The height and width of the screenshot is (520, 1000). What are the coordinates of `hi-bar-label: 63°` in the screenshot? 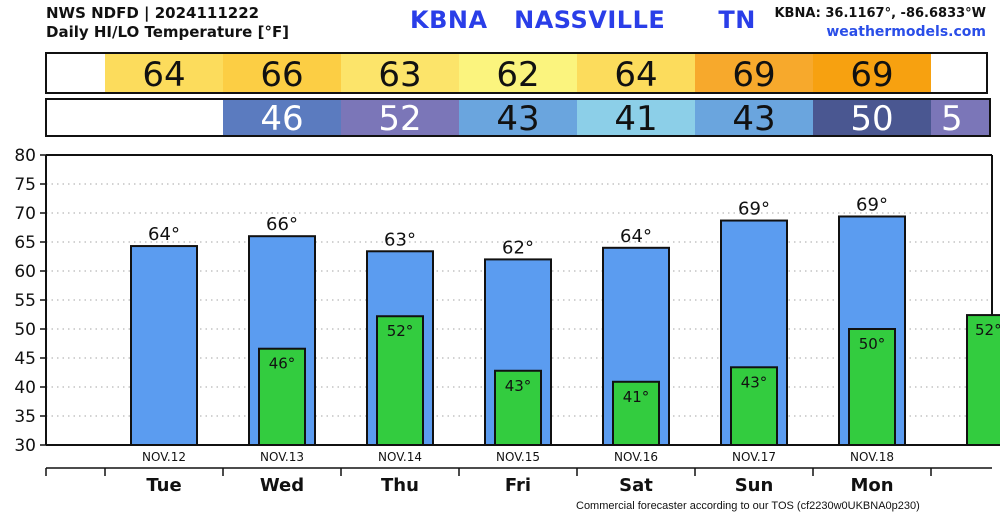 It's located at (400, 239).